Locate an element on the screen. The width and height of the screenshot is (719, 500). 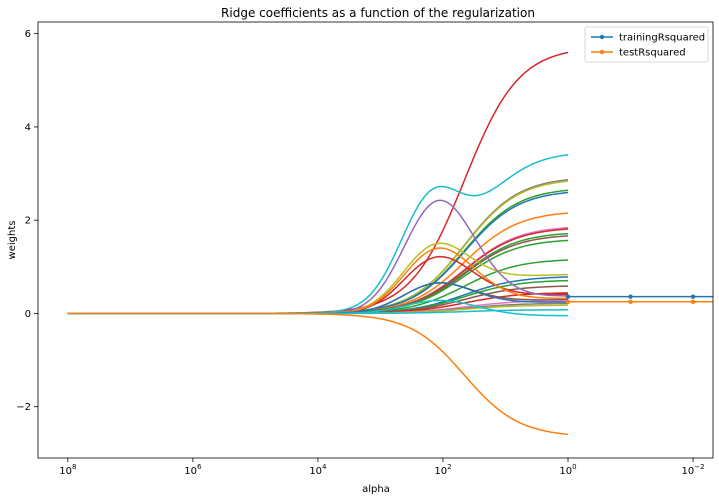
legend-label: testRsquared is located at coordinates (652, 53).